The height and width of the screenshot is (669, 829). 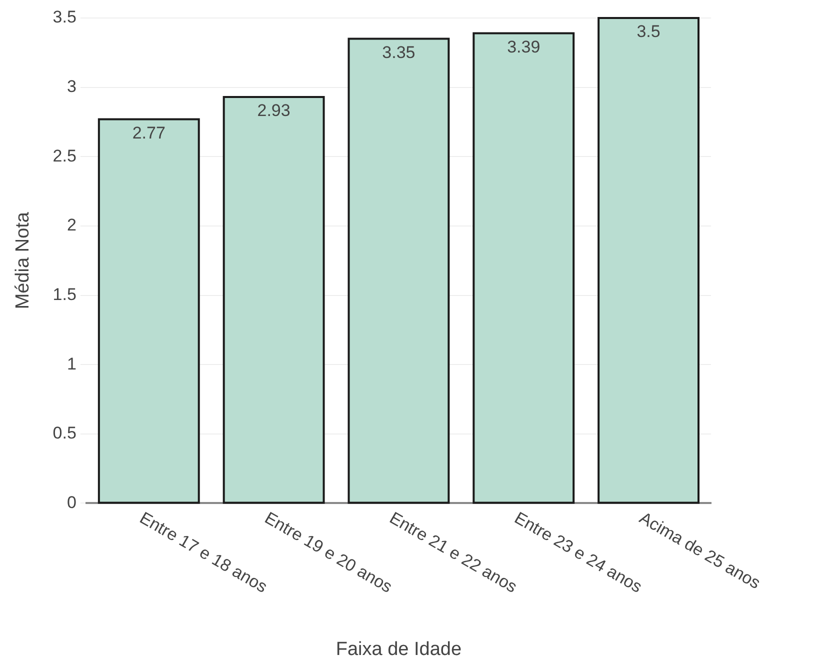 I want to click on data-label: 3.35, so click(x=399, y=52).